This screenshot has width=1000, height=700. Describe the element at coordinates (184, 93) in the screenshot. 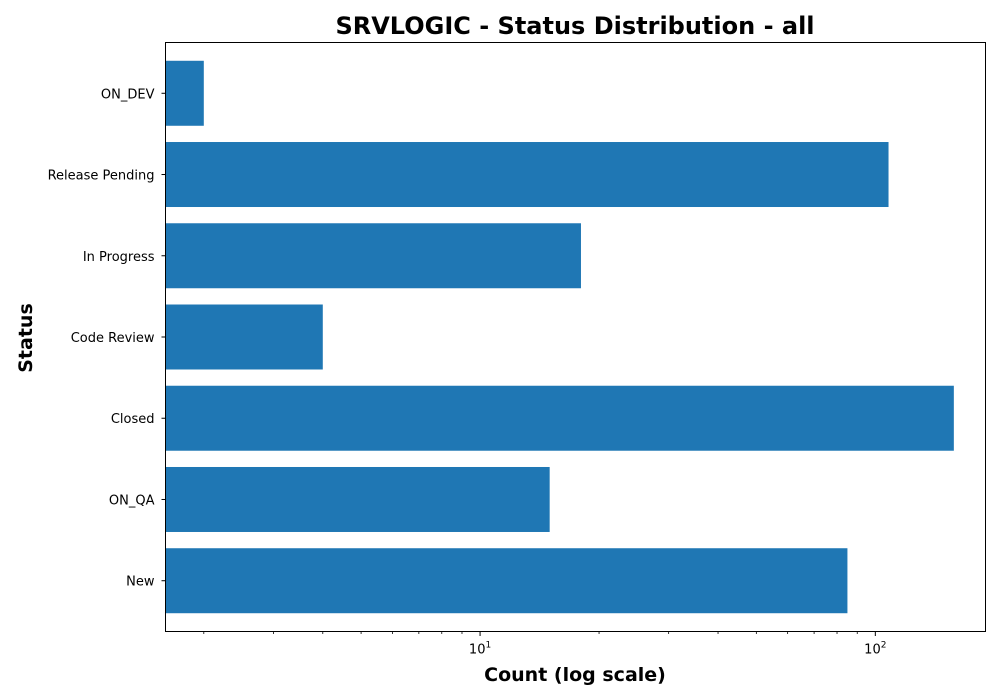

I see `bar-on-dev` at that location.